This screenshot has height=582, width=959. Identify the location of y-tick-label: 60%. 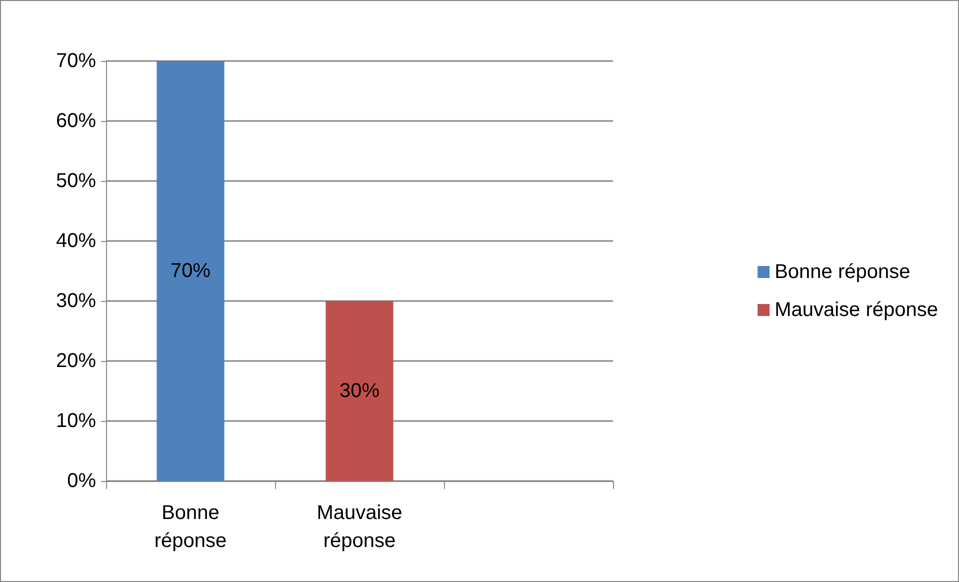
(76, 121).